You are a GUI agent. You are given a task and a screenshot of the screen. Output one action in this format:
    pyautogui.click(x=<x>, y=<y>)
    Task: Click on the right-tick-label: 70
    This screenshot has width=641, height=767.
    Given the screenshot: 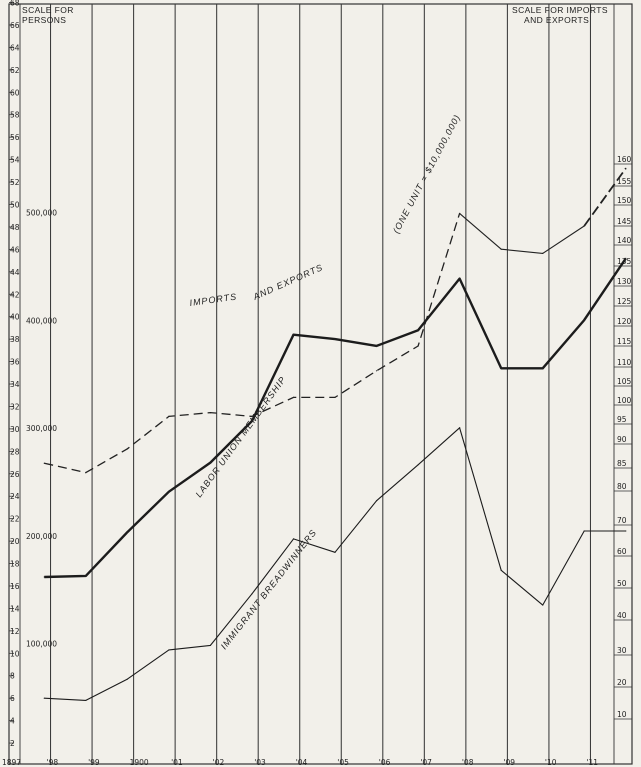 What is the action you would take?
    pyautogui.click(x=622, y=520)
    